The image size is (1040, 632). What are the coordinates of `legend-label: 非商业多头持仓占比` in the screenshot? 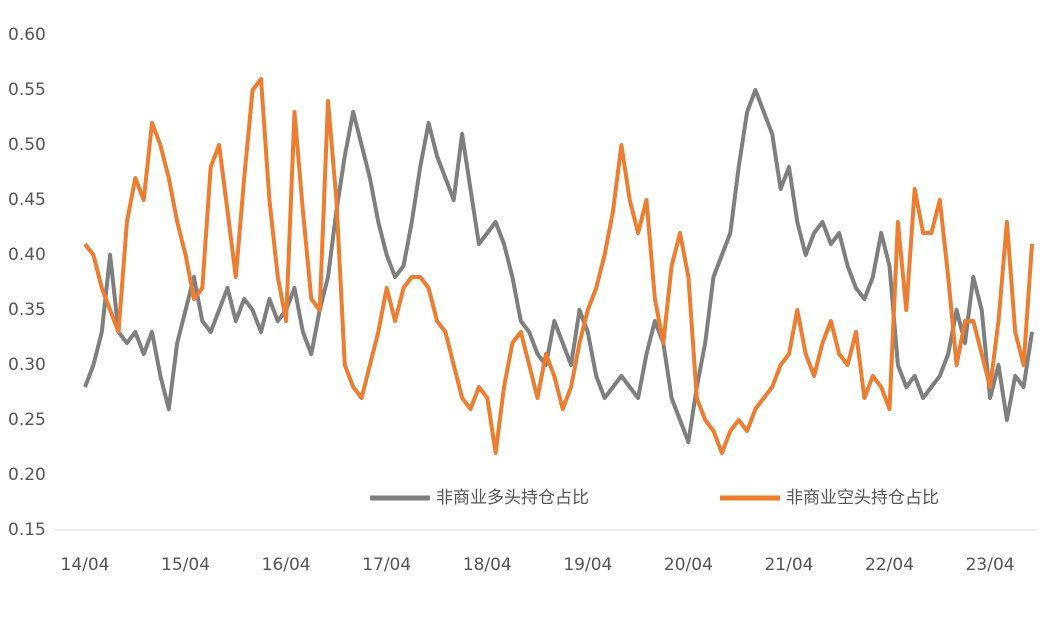 It's located at (512, 498).